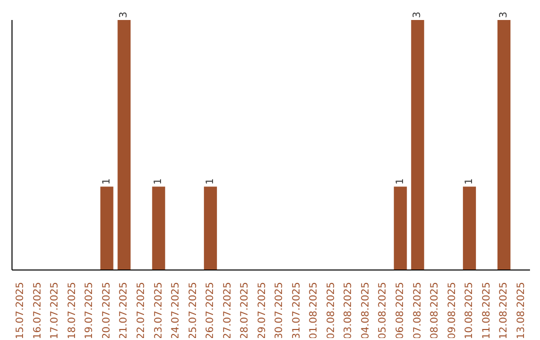 This screenshot has height=340, width=540. Describe the element at coordinates (521, 311) in the screenshot. I see `x-tick-label: 13.08.2025` at that location.